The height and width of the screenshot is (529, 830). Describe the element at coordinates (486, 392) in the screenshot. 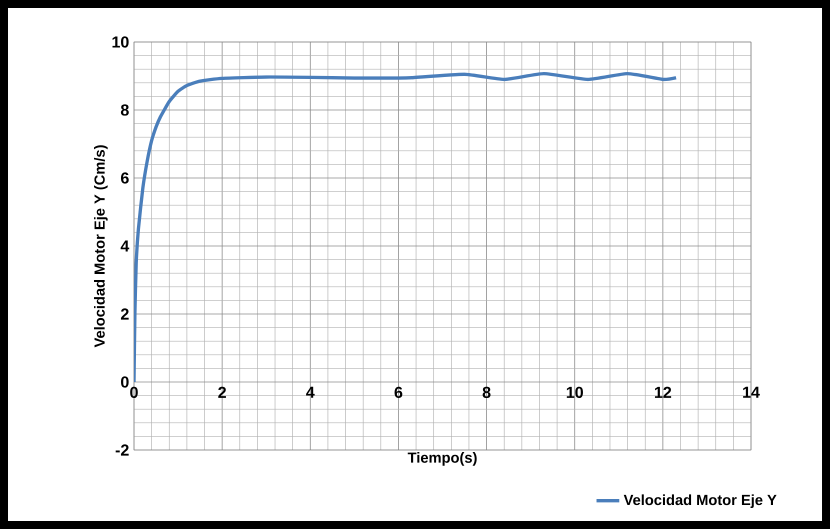

I see `x-tick-label: 8` at that location.